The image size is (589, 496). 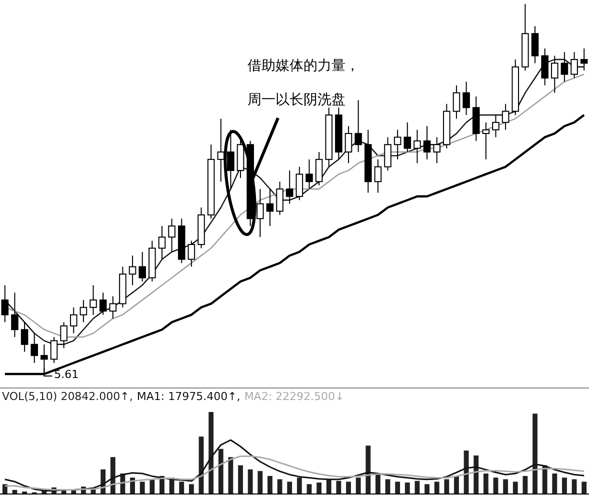 I want to click on text: VOL(5,10) 20842.000↑,, so click(x=67, y=396).